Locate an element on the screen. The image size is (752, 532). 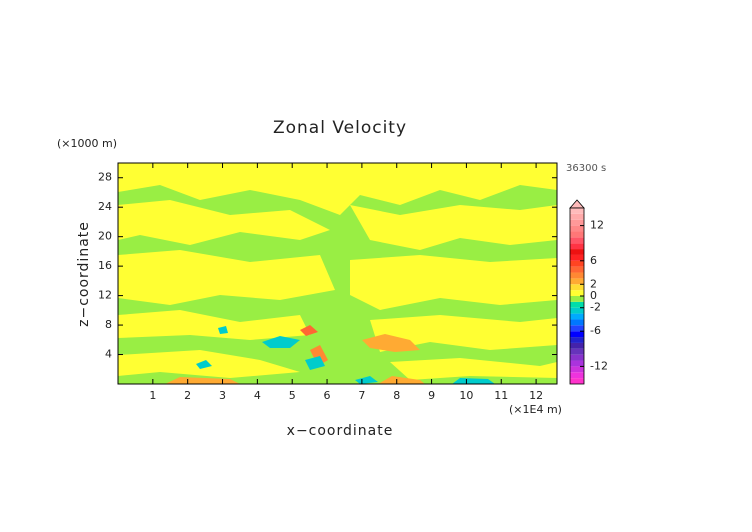
x-tick-label: 12 is located at coordinates (536, 395).